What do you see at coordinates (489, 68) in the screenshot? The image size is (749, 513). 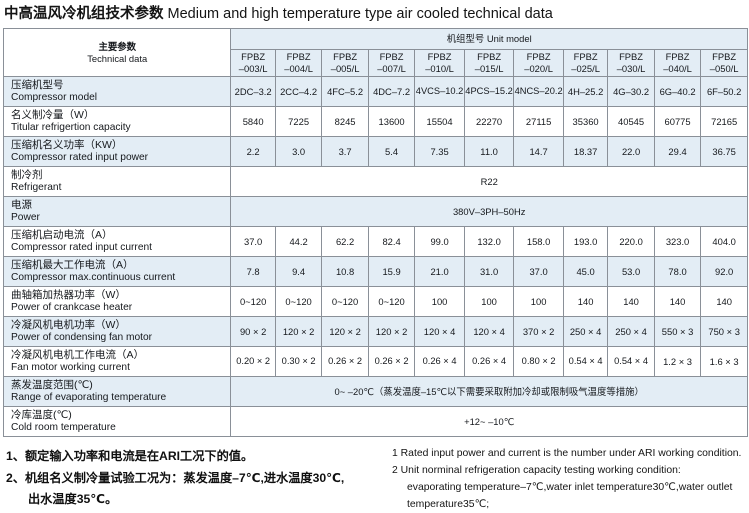 I see `model-suffix: –015/L` at bounding box center [489, 68].